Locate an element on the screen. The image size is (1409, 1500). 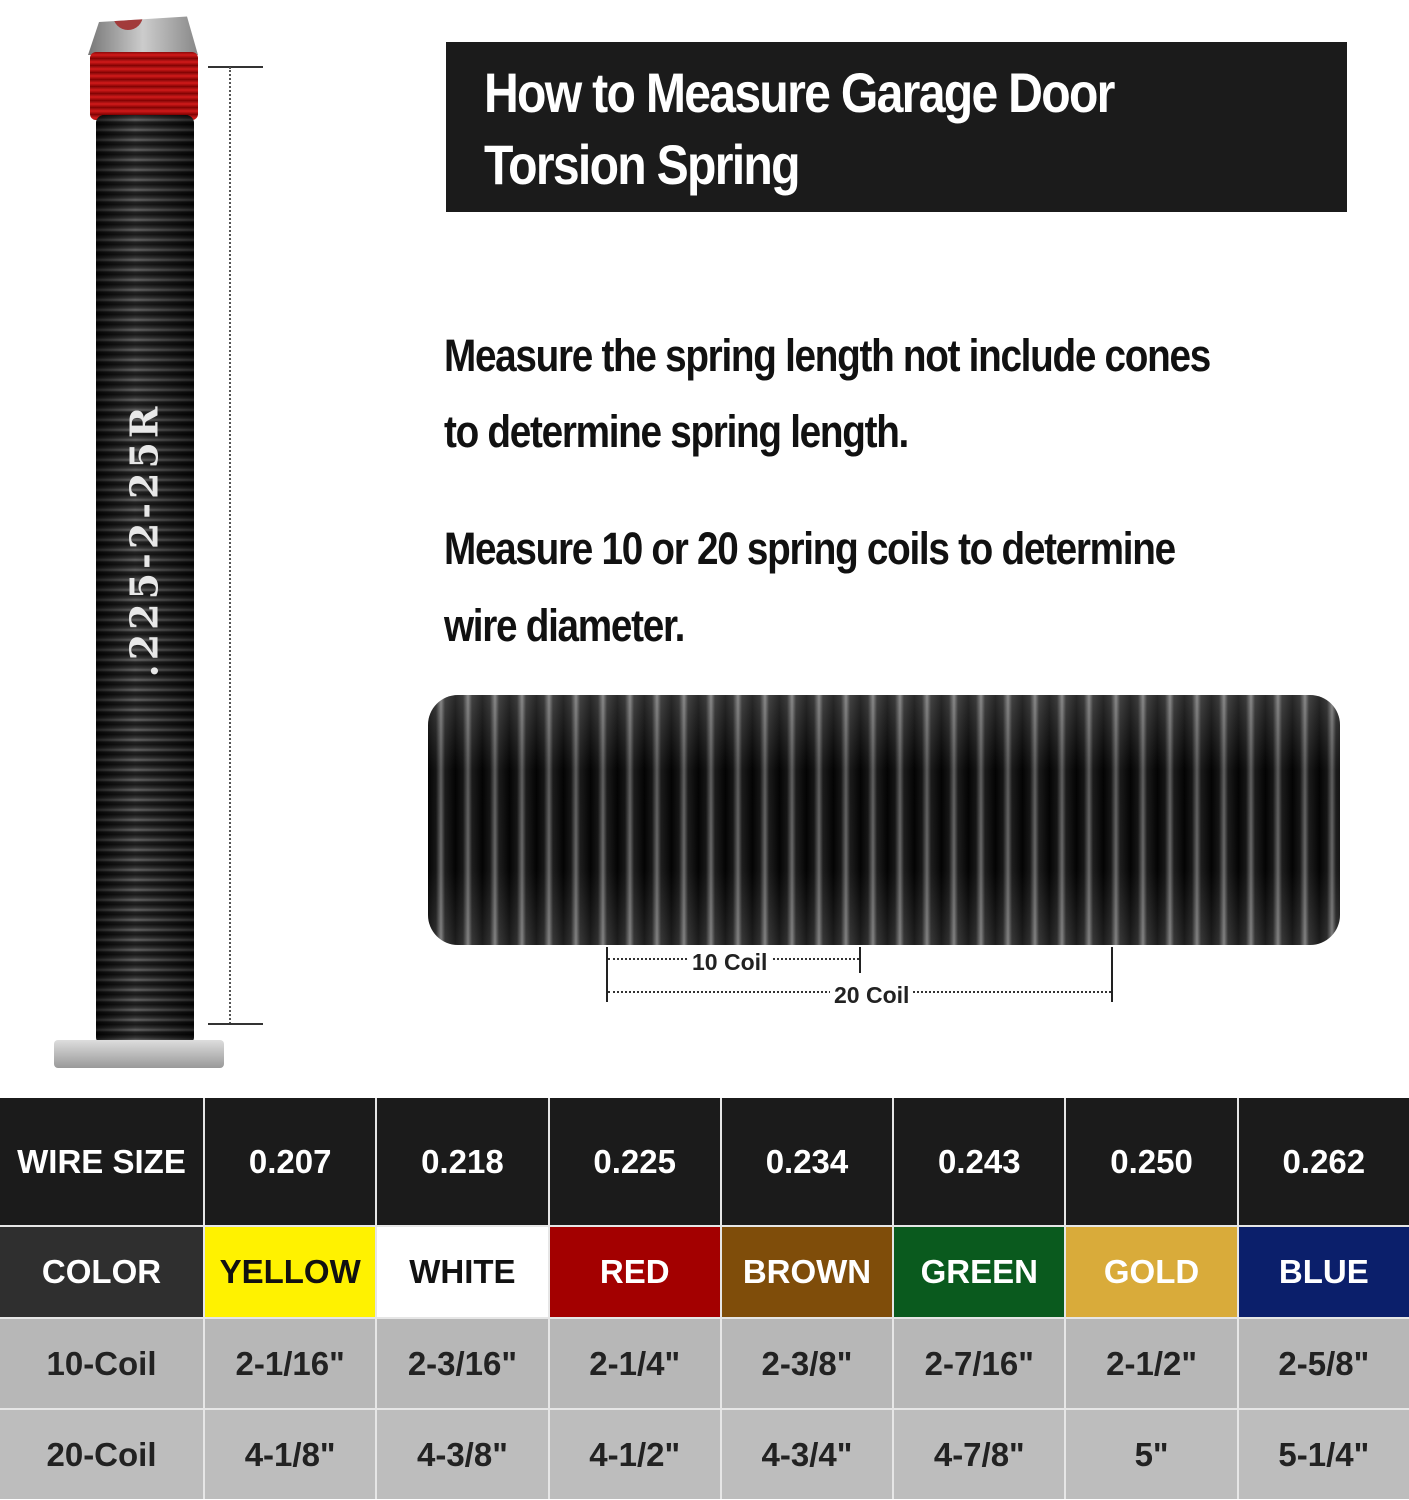
red-cone-coils is located at coordinates (144, 86).